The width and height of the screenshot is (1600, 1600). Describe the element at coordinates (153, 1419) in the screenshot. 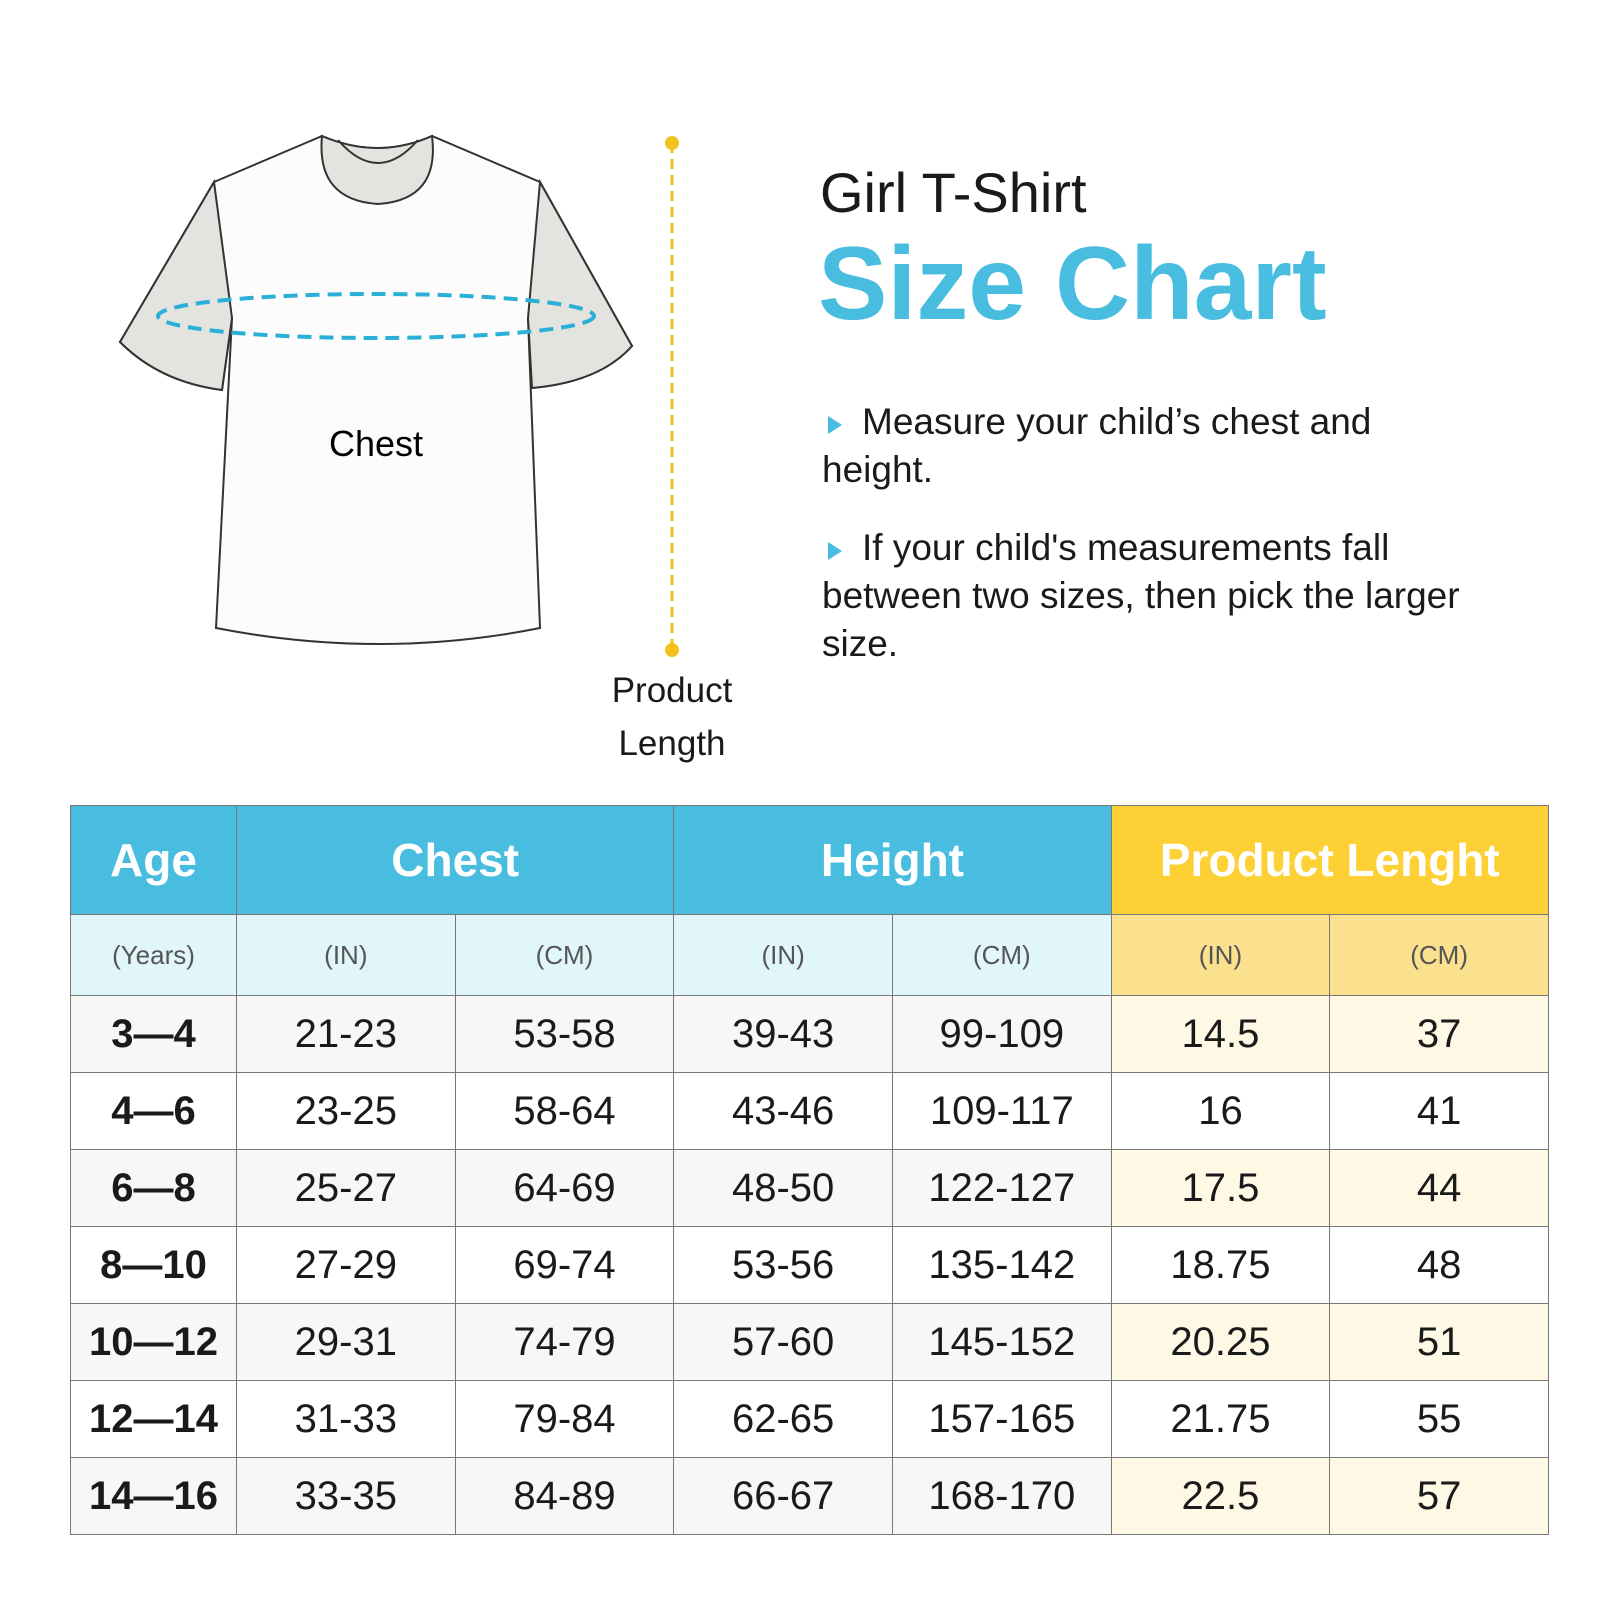

I see `age-cell: 12—14` at that location.